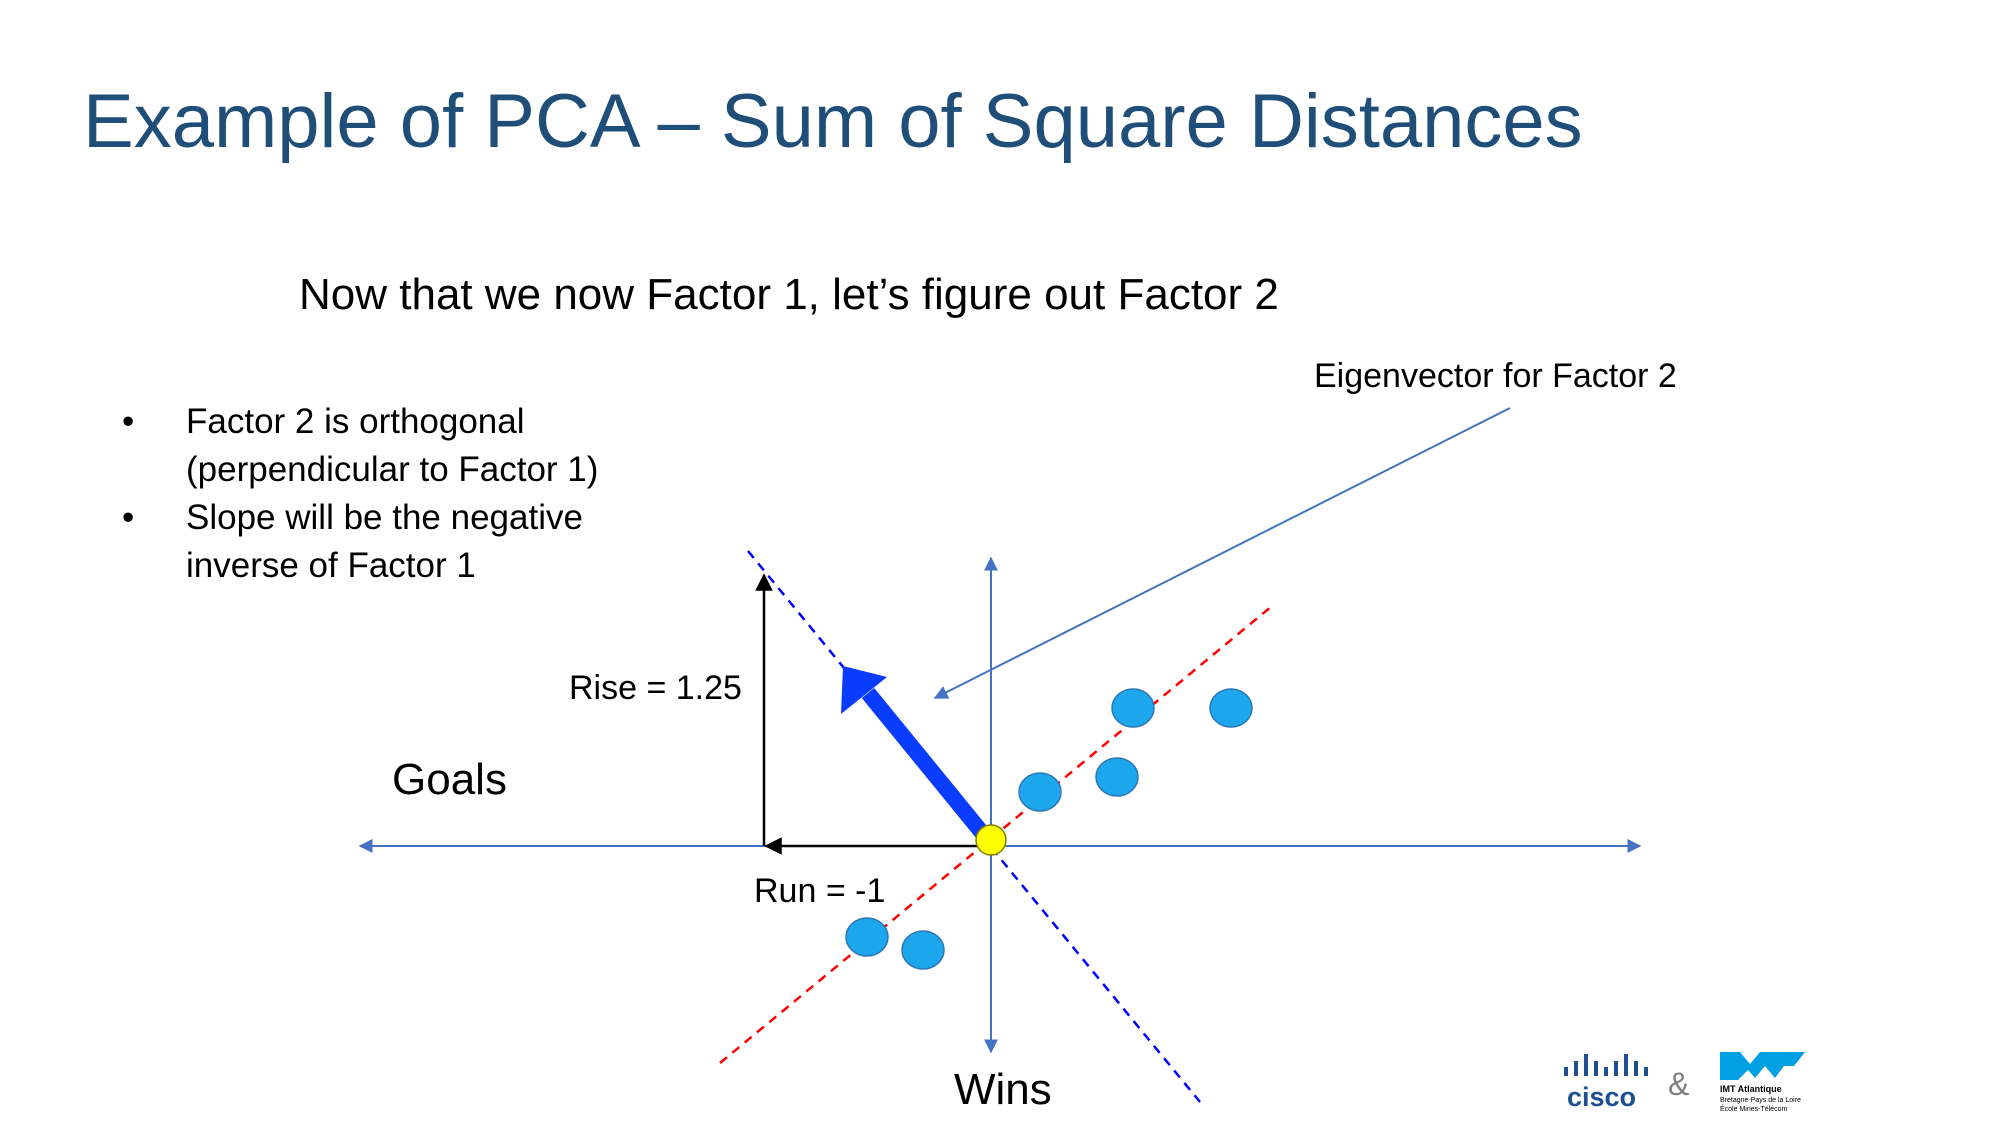 The image size is (2000, 1125). What do you see at coordinates (1760, 1100) in the screenshot?
I see `imt-sub1: Bretagne-Pays de la Loire` at bounding box center [1760, 1100].